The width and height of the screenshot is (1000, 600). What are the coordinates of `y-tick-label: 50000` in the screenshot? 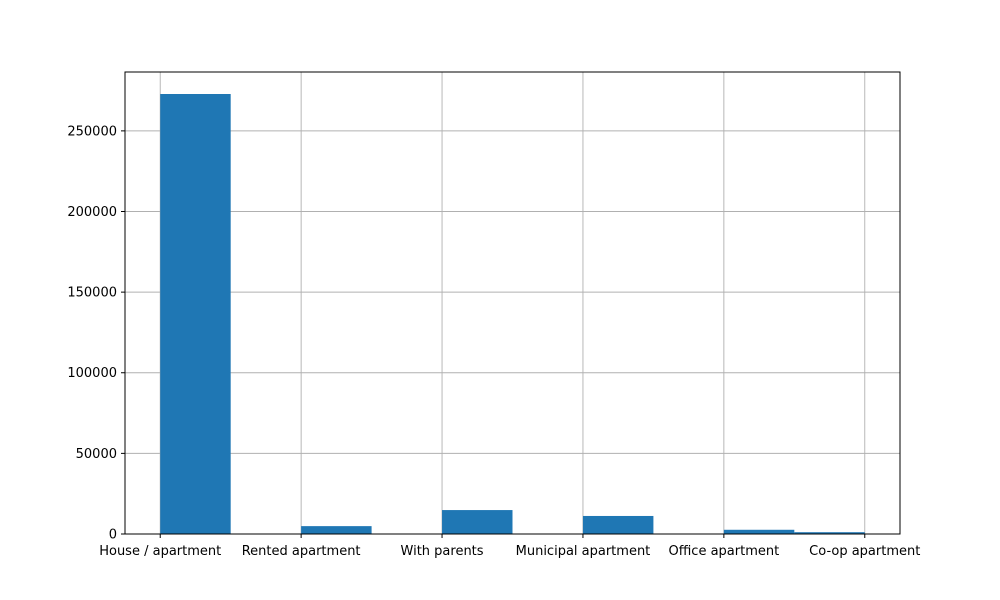 It's located at (96, 454).